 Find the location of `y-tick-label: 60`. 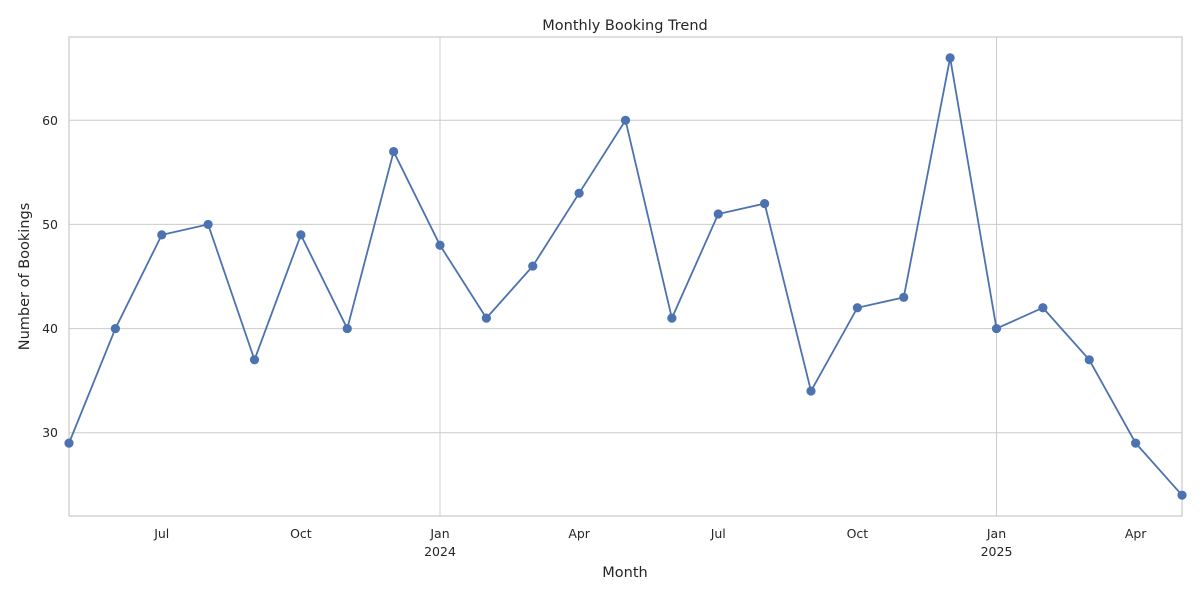

y-tick-label: 60 is located at coordinates (50, 120).